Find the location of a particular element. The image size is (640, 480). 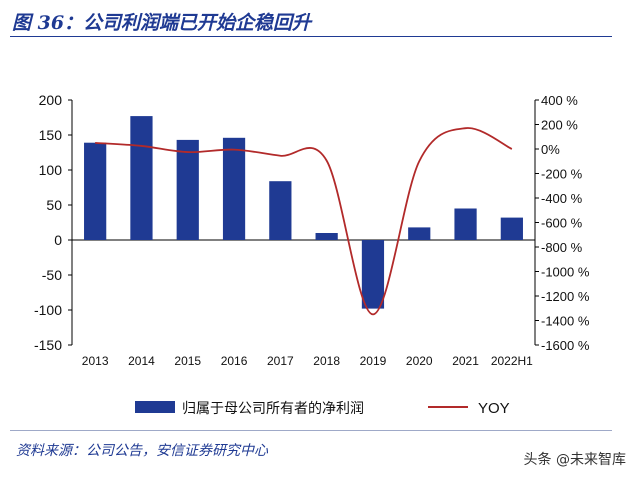

right-tick-label: -1600 % is located at coordinates (565, 345).